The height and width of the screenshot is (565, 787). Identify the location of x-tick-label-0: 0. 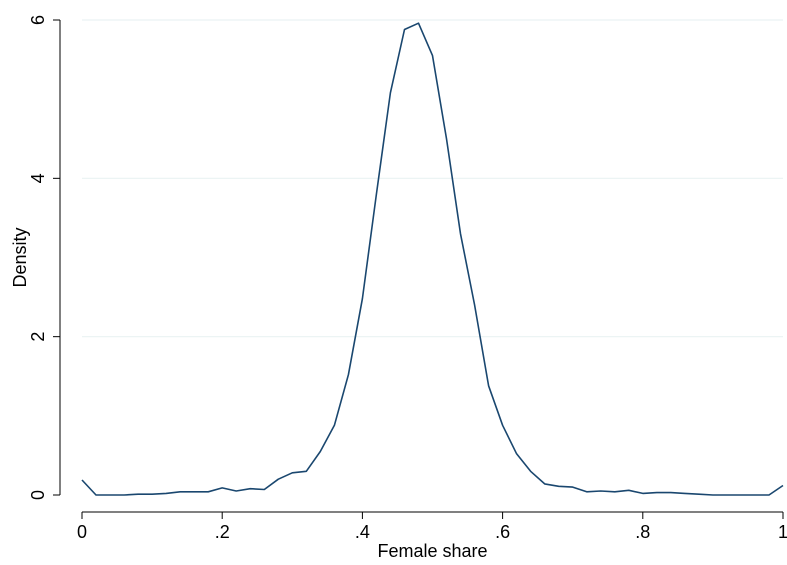
(82, 532).